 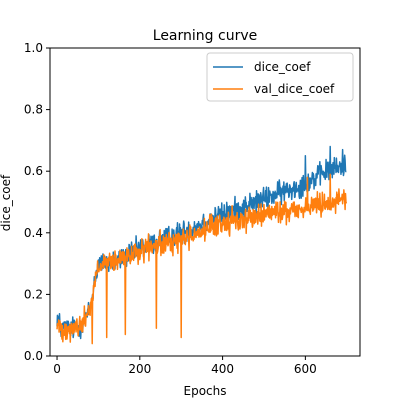 I want to click on legend-label-dice-coef: dice_coef, so click(x=282, y=67).